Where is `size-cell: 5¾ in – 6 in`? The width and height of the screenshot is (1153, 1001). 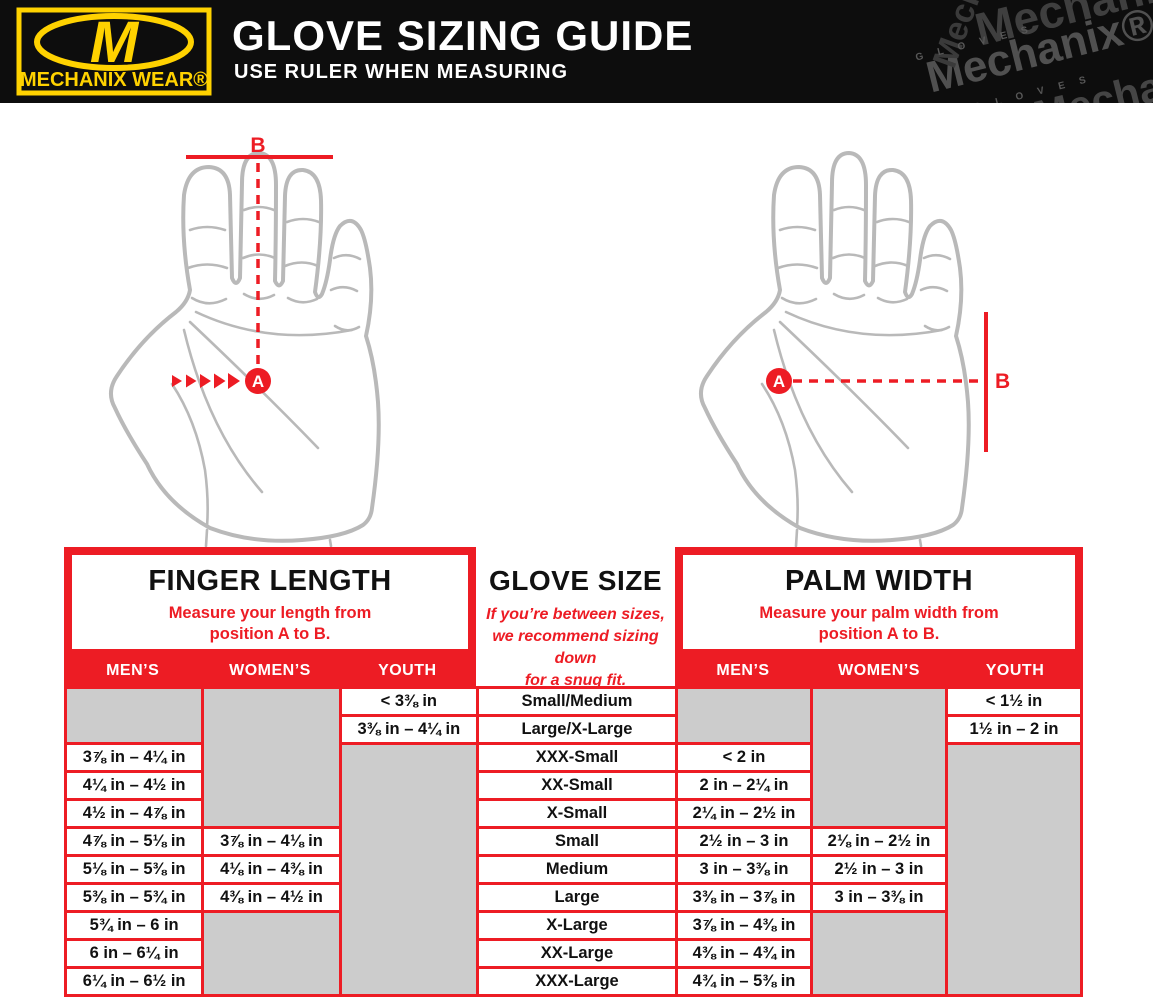 size-cell: 5¾ in – 6 in is located at coordinates (134, 925).